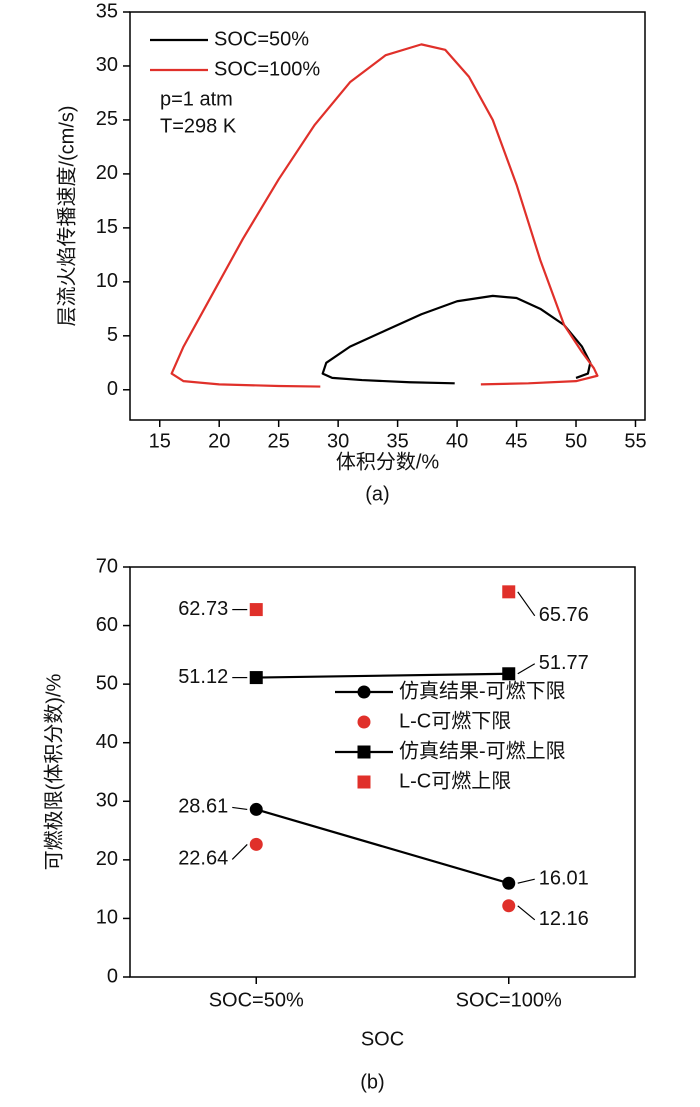 This screenshot has width=700, height=1107. I want to click on x-tick-label: SOC=100%, so click(509, 1000).